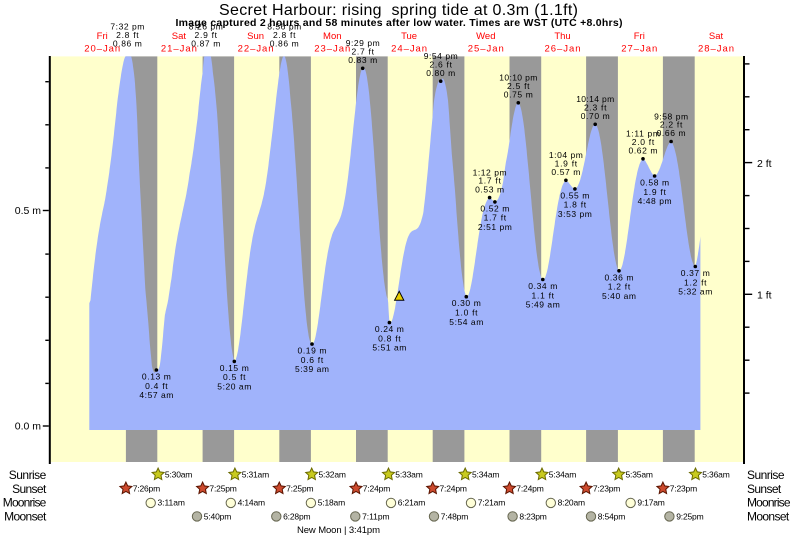 Image resolution: width=793 pixels, height=538 pixels. What do you see at coordinates (179, 49) in the screenshot?
I see `svg-text: 21–Jan` at bounding box center [179, 49].